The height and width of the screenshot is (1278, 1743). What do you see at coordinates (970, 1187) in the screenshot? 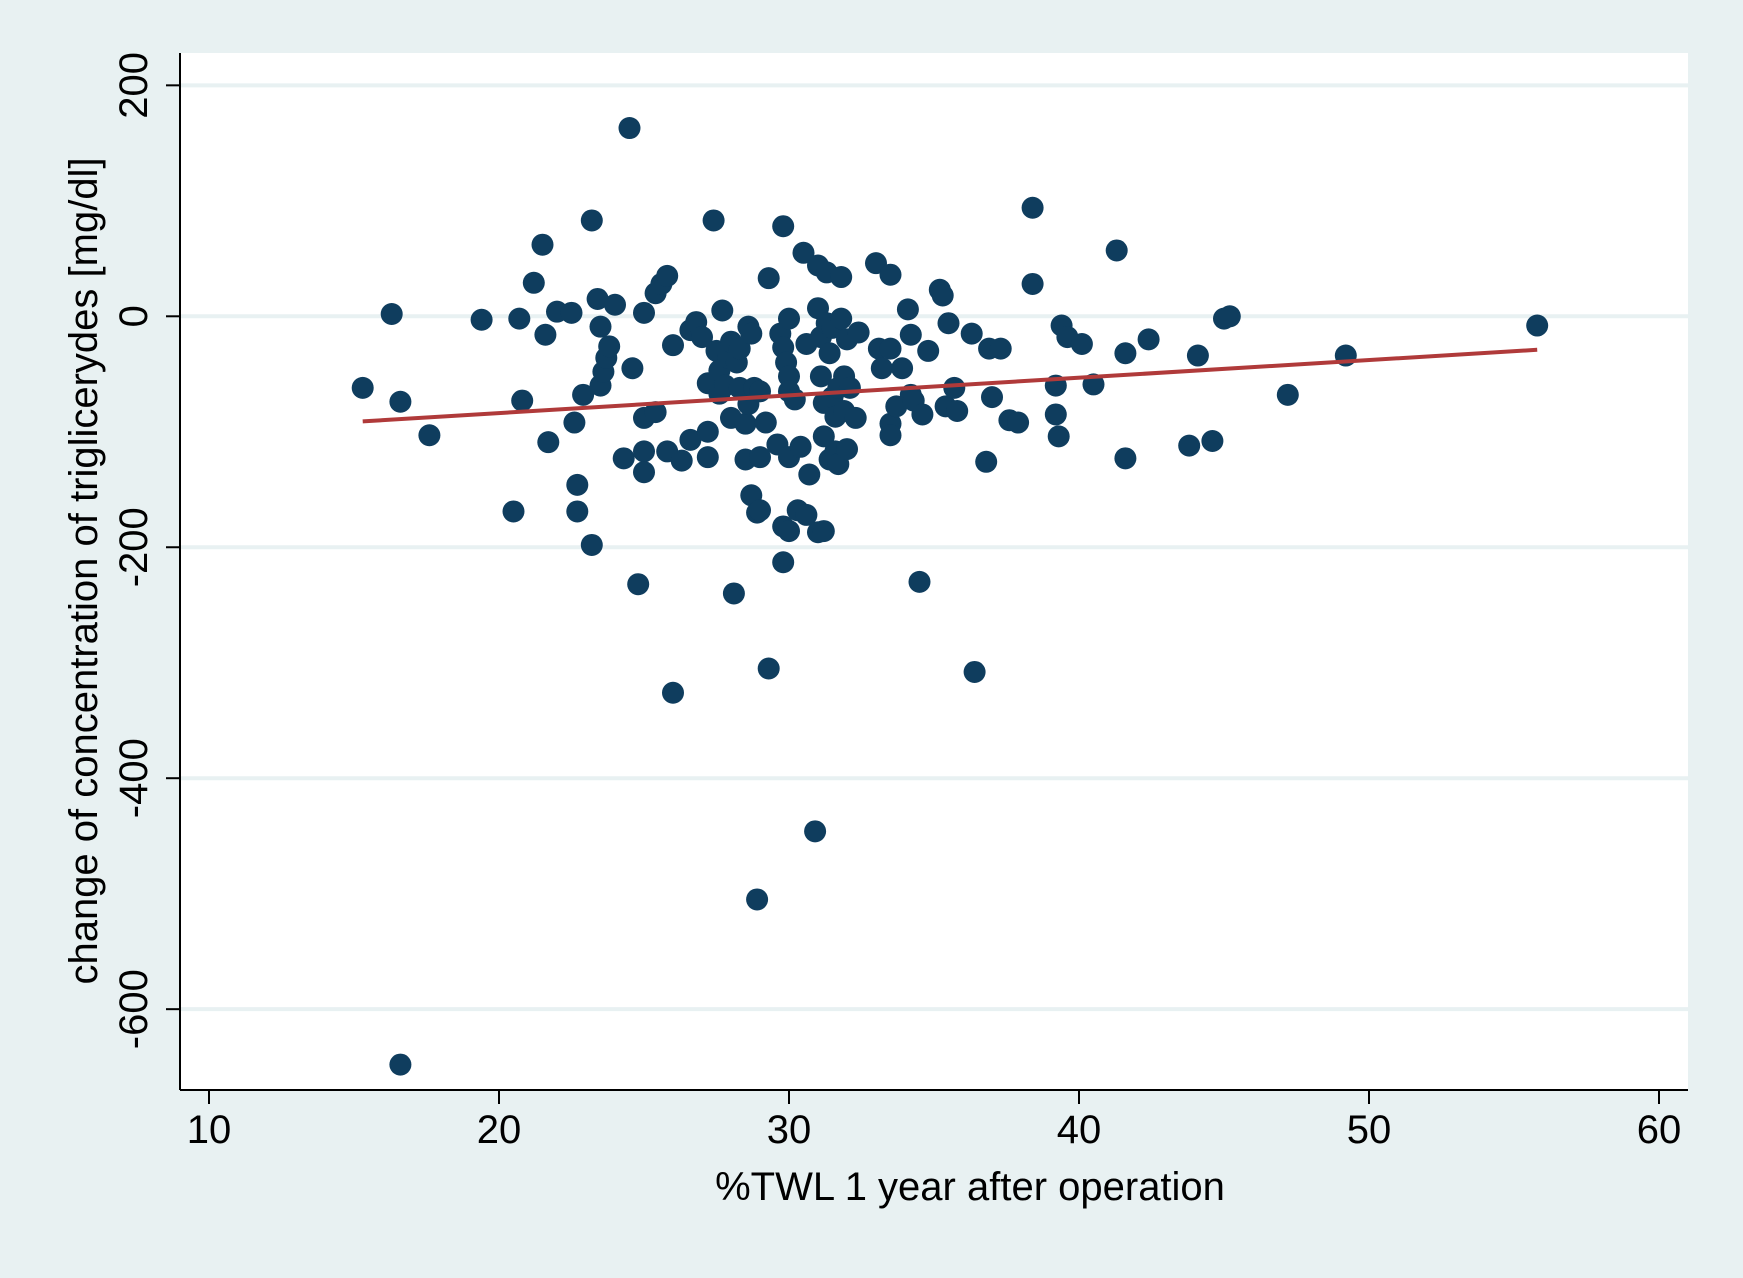
I see `x-axis-title: %TWL 1 year after operation` at bounding box center [970, 1187].